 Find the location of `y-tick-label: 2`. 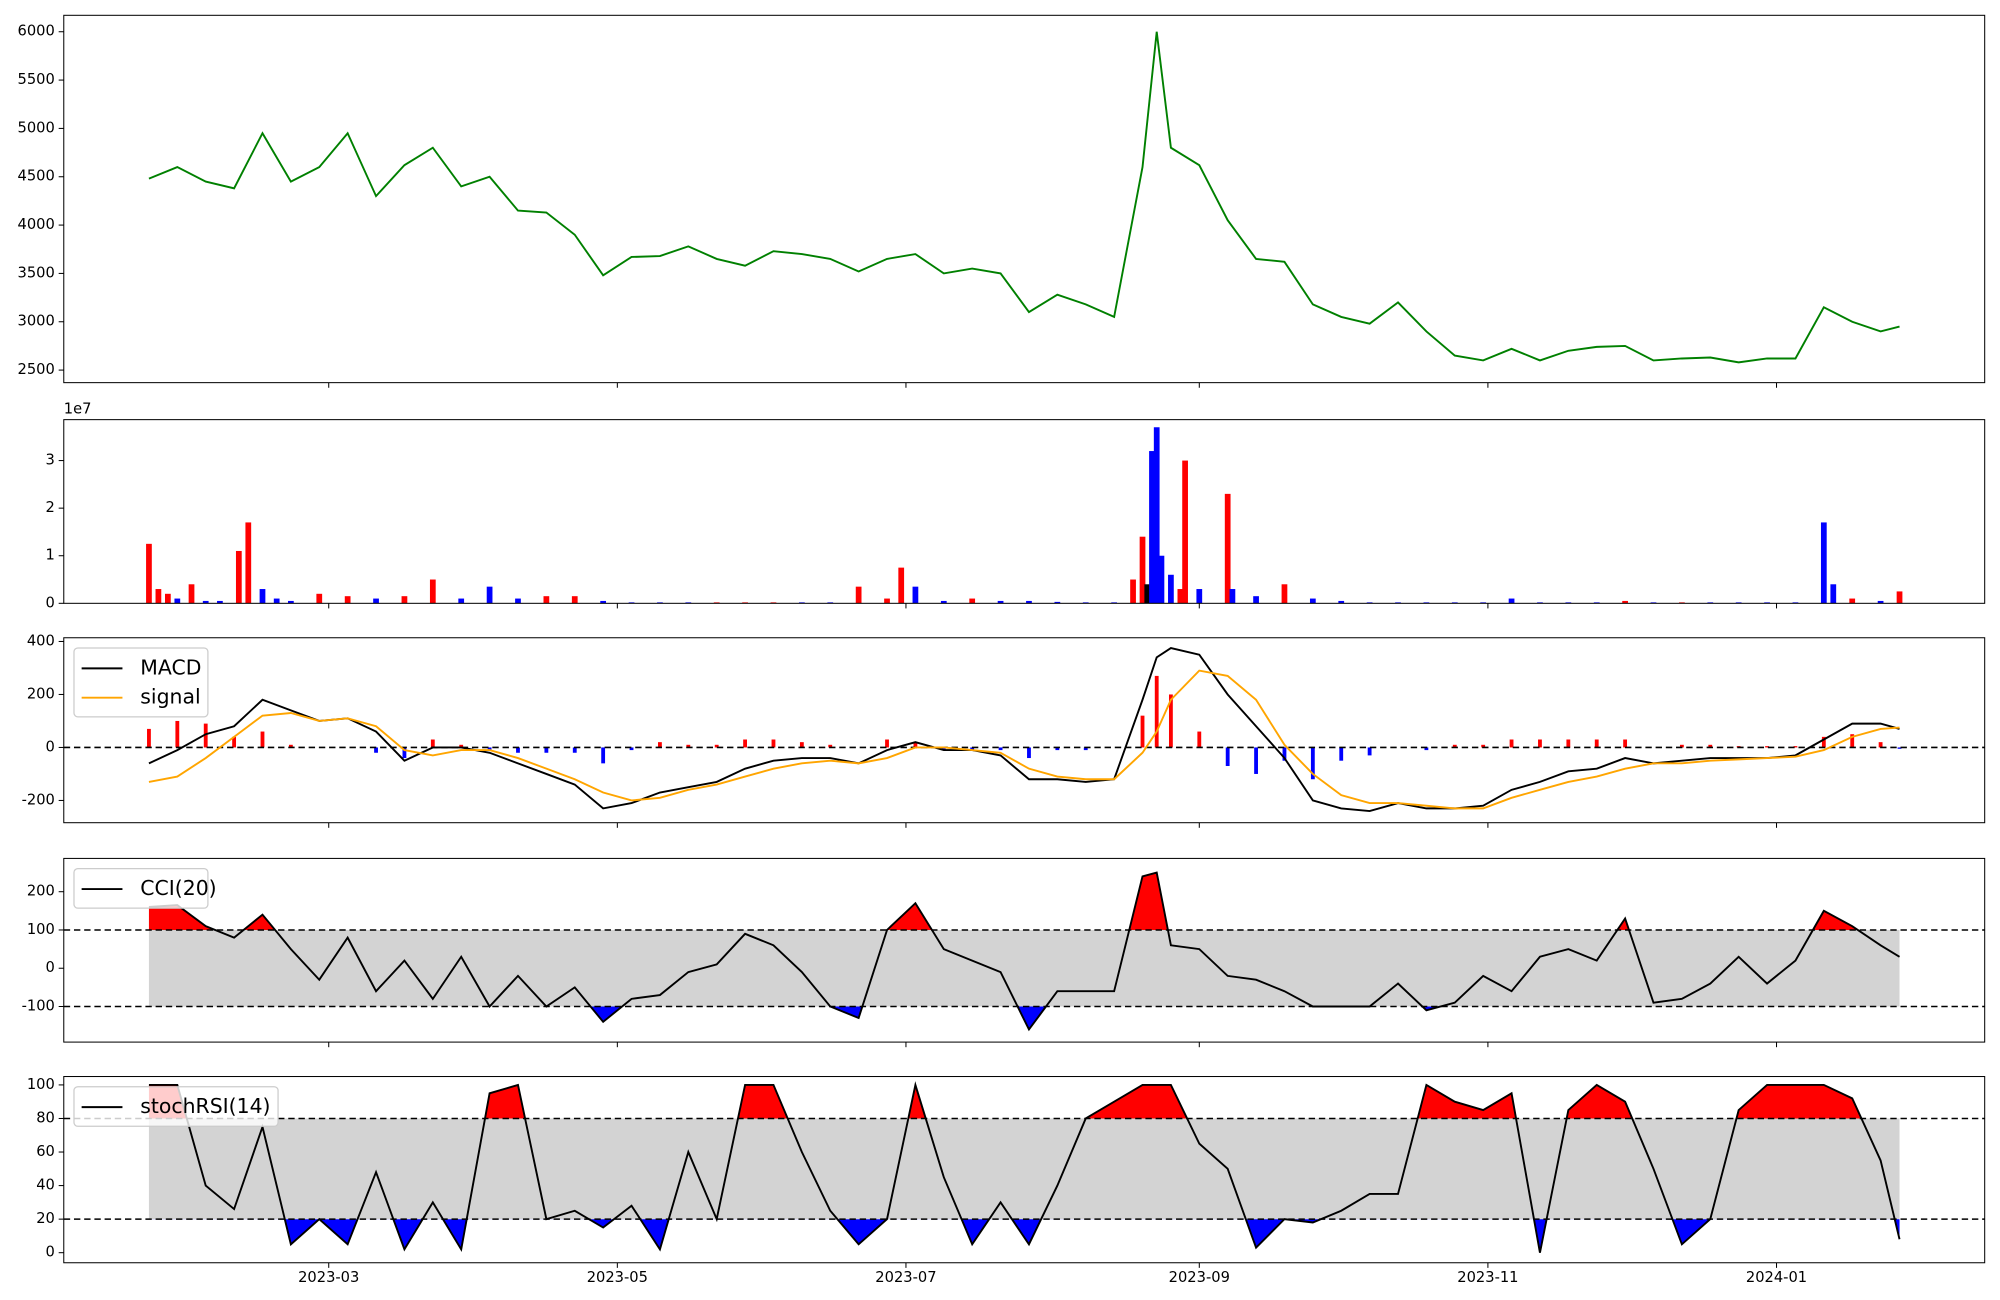

y-tick-label: 2 is located at coordinates (50, 507).